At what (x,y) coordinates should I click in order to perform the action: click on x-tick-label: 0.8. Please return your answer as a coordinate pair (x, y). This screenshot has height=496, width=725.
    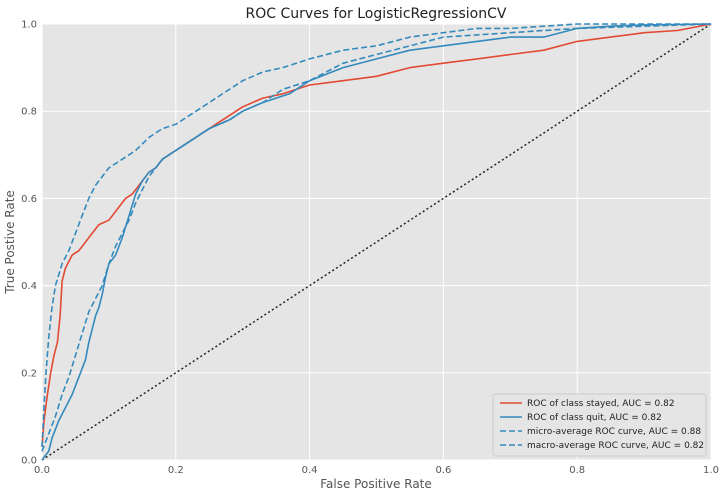
    Looking at the image, I should click on (577, 470).